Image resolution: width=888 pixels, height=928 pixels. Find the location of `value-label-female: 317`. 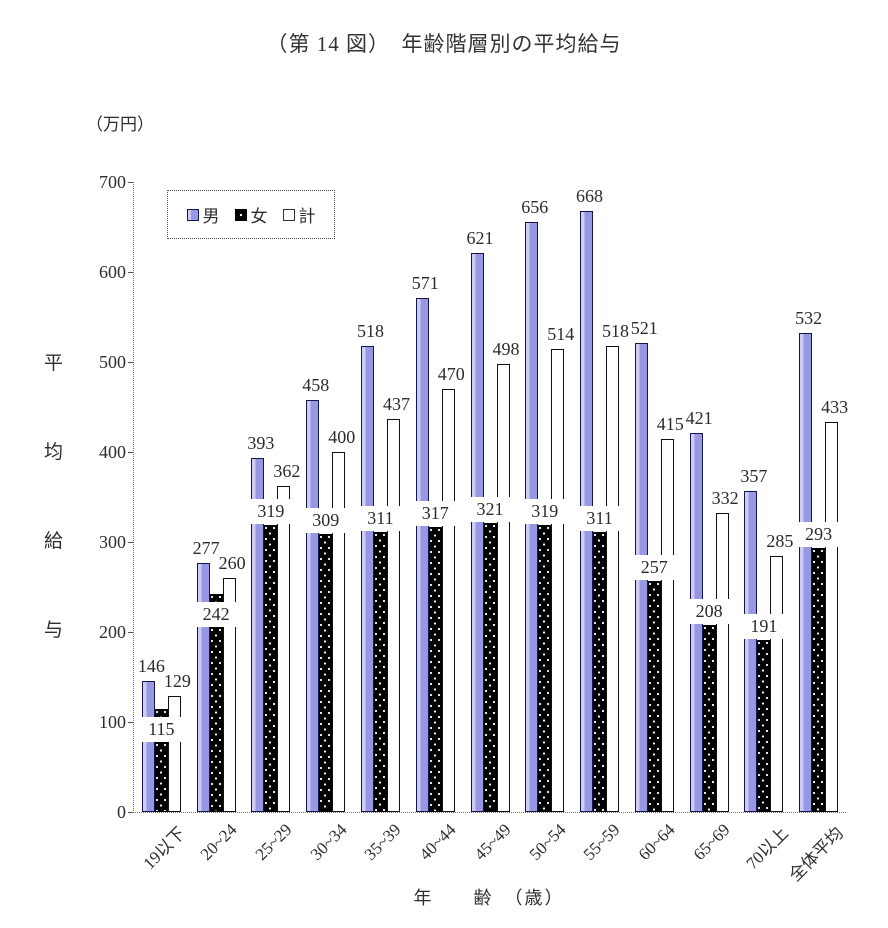

value-label-female: 317 is located at coordinates (435, 513).